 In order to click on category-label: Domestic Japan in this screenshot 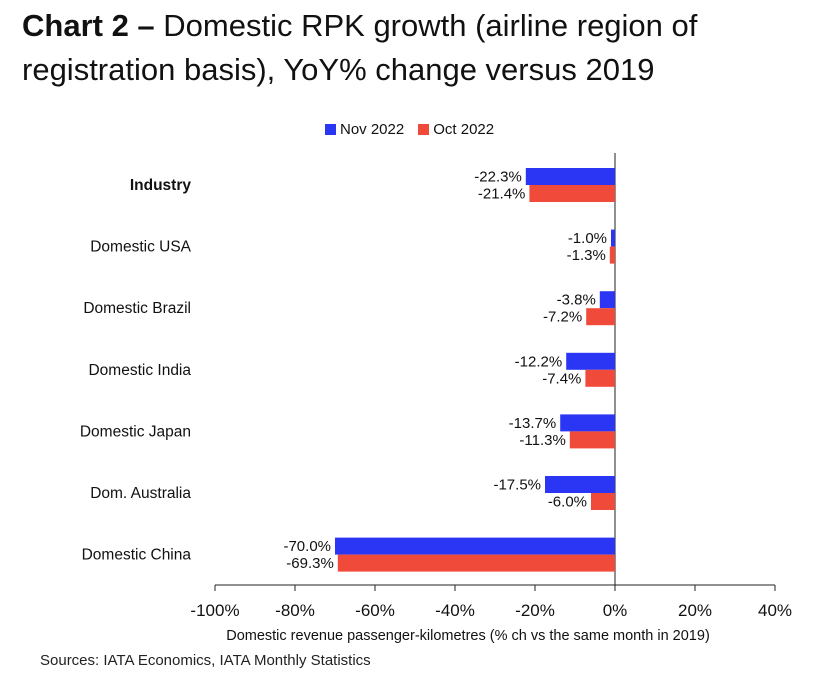, I will do `click(135, 431)`.